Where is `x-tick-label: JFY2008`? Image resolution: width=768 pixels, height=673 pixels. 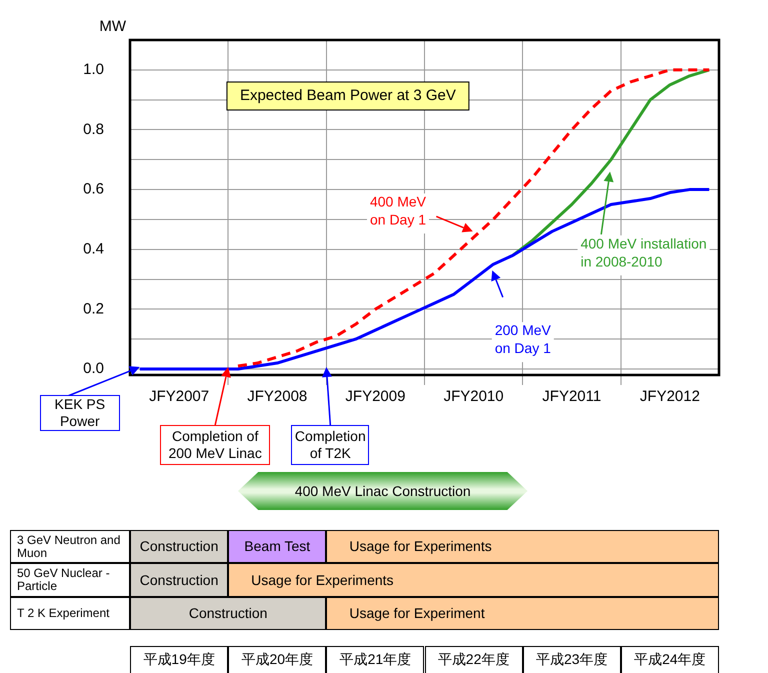 x-tick-label: JFY2008 is located at coordinates (277, 397).